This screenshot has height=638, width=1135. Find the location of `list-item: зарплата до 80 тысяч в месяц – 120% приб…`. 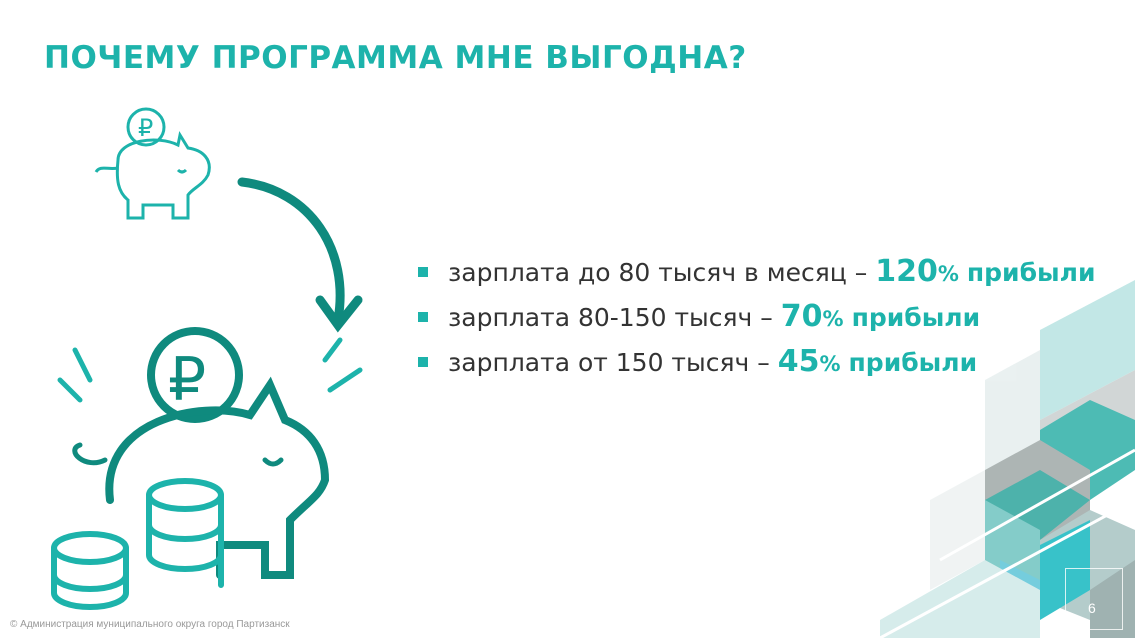

list-item: зарплата до 80 тысяч в месяц – 120% приб… is located at coordinates (756, 276).